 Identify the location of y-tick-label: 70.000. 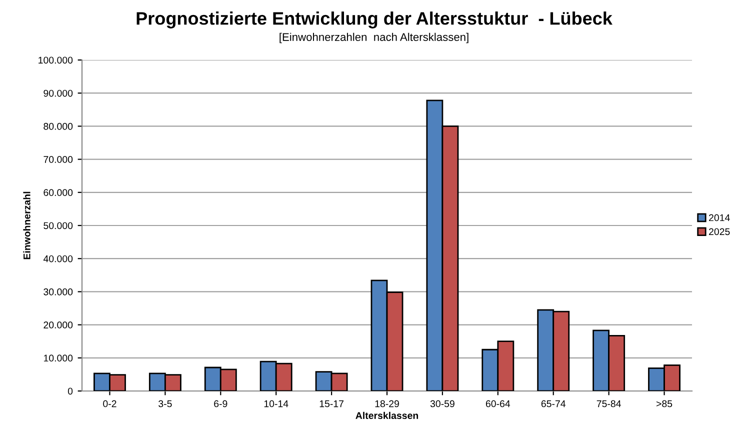
(58, 159).